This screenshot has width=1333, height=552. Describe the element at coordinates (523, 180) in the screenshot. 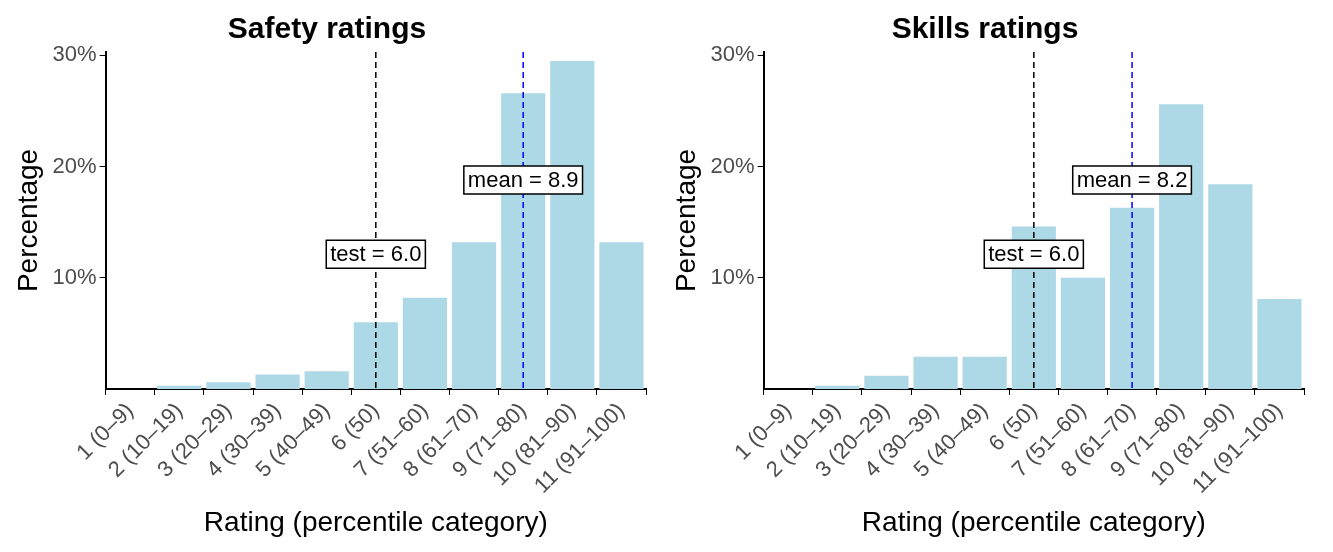

I see `ref-line-label: mean = 8.9` at that location.